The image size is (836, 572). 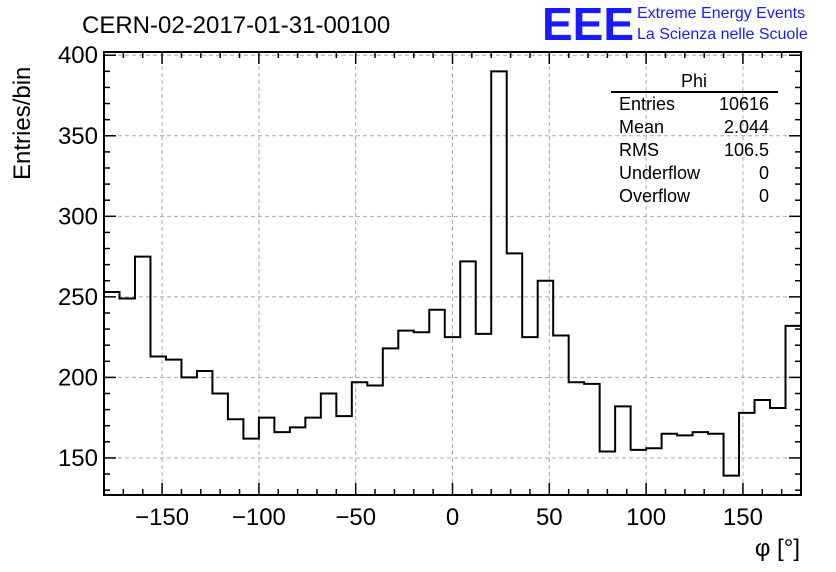 I want to click on logo-line-1: Extreme Energy Events, so click(x=721, y=13).